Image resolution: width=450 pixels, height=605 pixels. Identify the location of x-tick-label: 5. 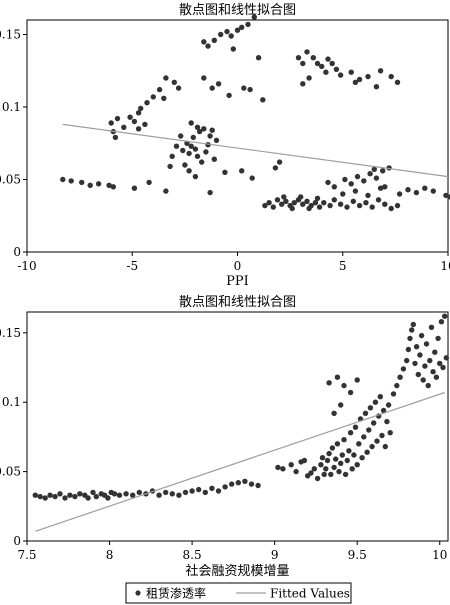
(343, 266).